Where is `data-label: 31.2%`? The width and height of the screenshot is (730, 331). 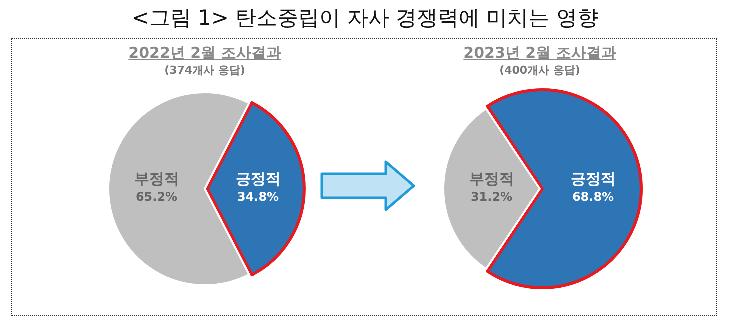
data-label: 31.2% is located at coordinates (491, 197).